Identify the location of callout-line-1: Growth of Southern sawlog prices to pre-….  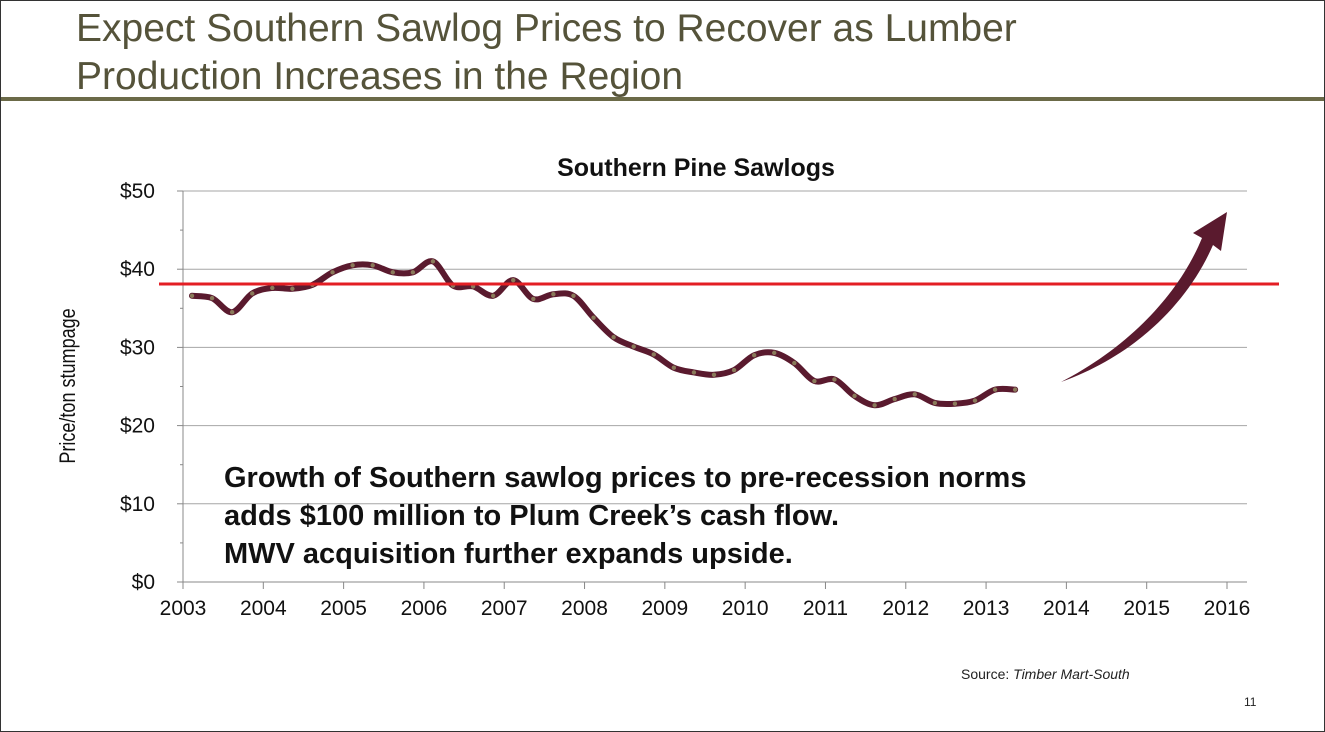
(625, 478).